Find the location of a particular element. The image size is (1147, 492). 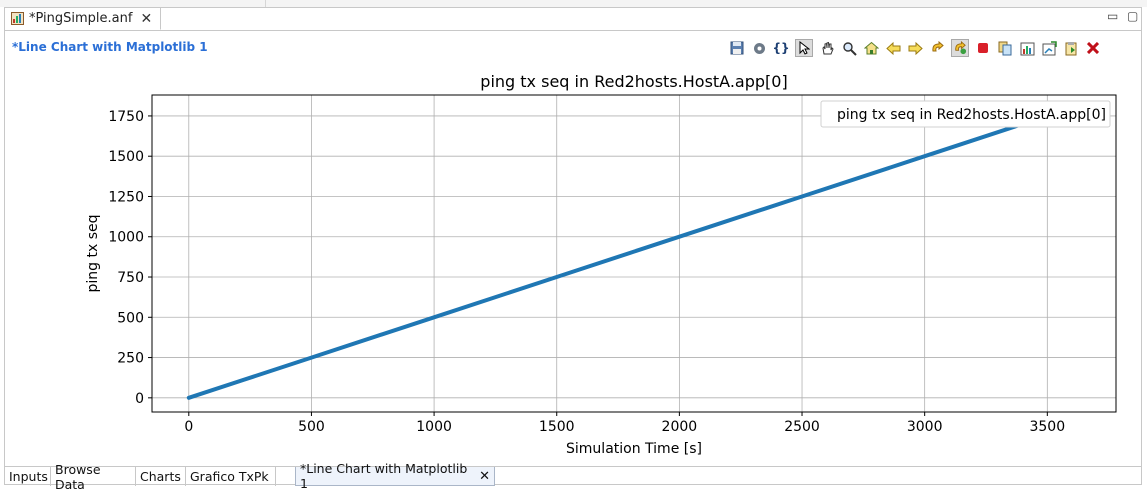

bottom-tab: *Line Chart with Matplotlib 1 ✕ is located at coordinates (395, 476).